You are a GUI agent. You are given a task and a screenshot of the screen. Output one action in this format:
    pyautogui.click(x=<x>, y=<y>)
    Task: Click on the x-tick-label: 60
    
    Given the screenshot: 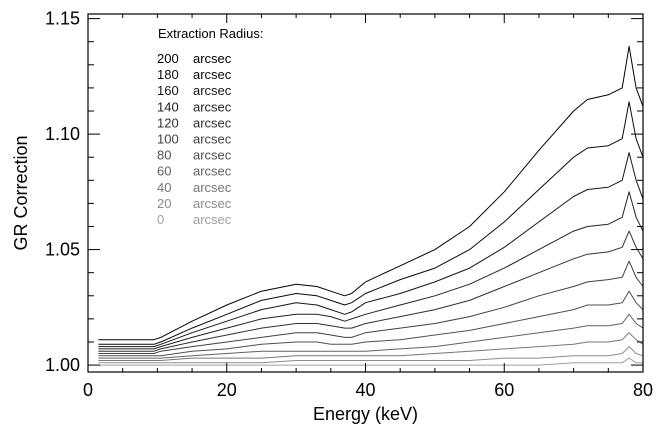 What is the action you would take?
    pyautogui.click(x=504, y=390)
    